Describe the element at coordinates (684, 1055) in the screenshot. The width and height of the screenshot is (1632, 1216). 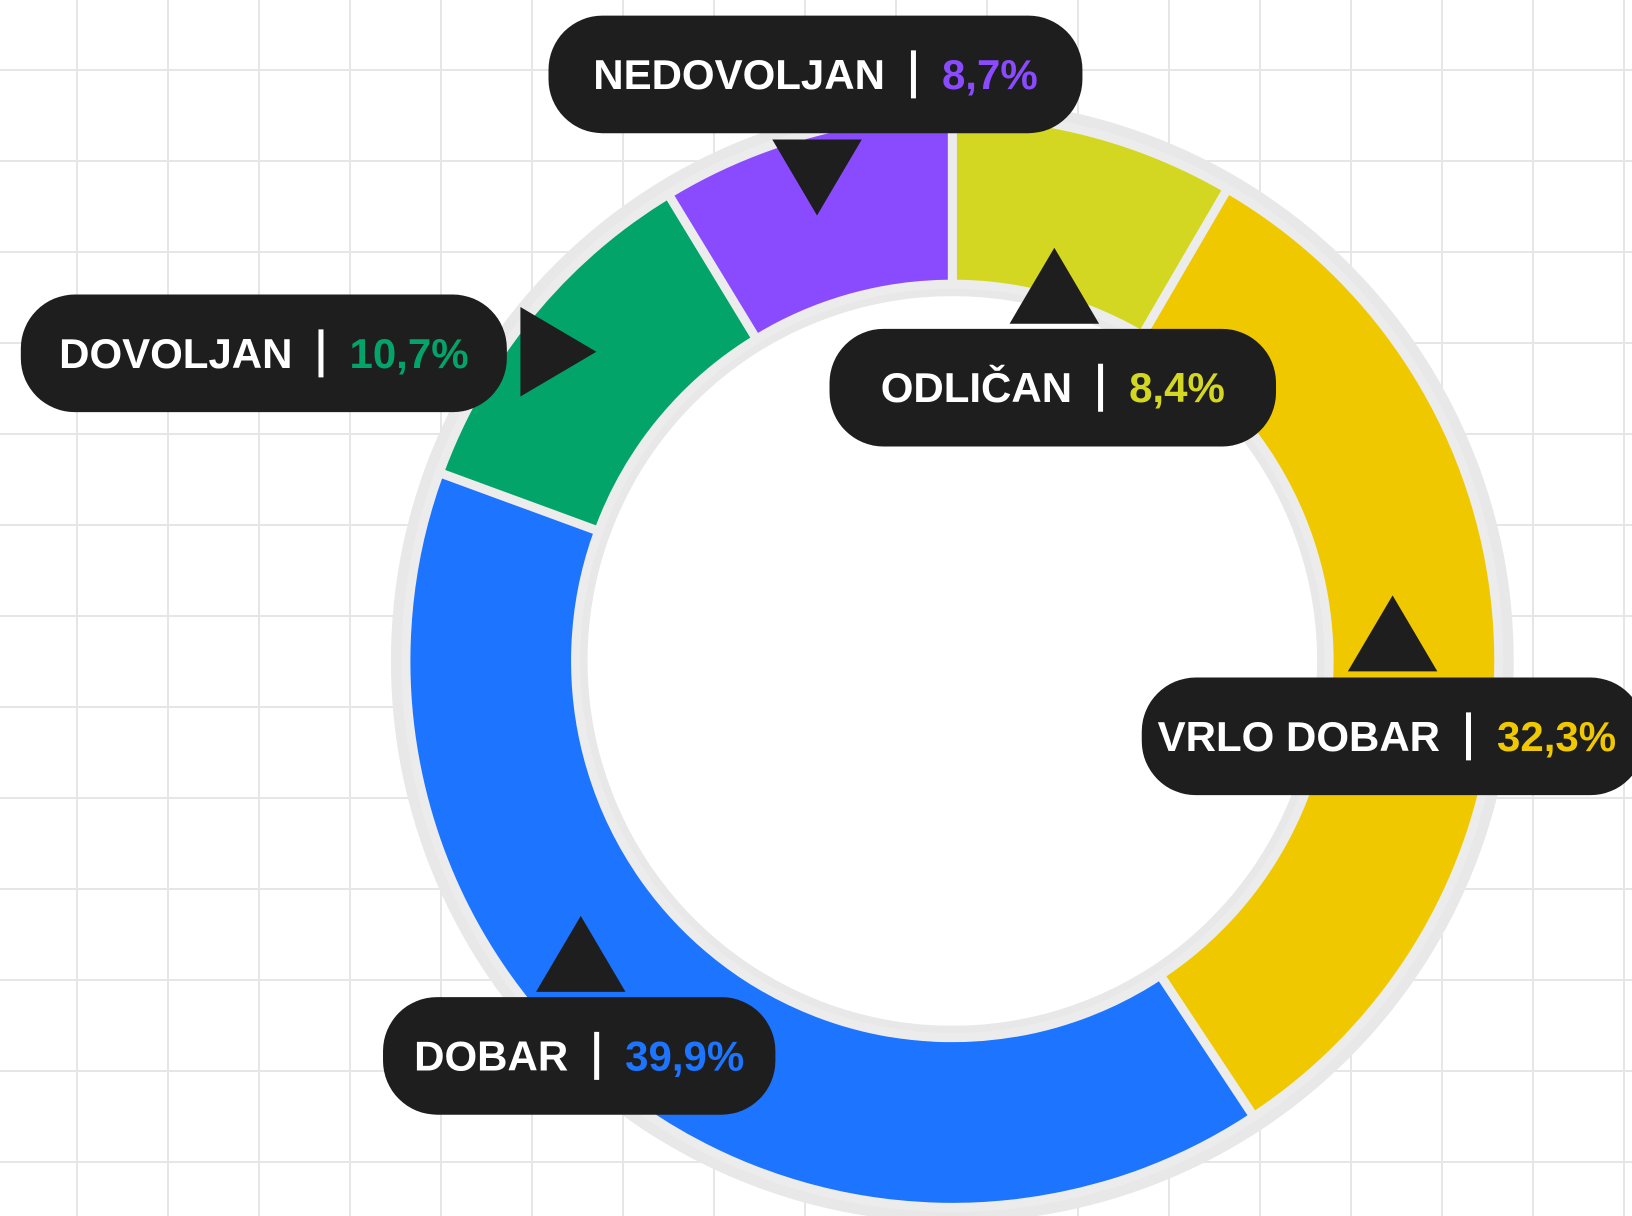
I see `value-label: 39,9%` at that location.